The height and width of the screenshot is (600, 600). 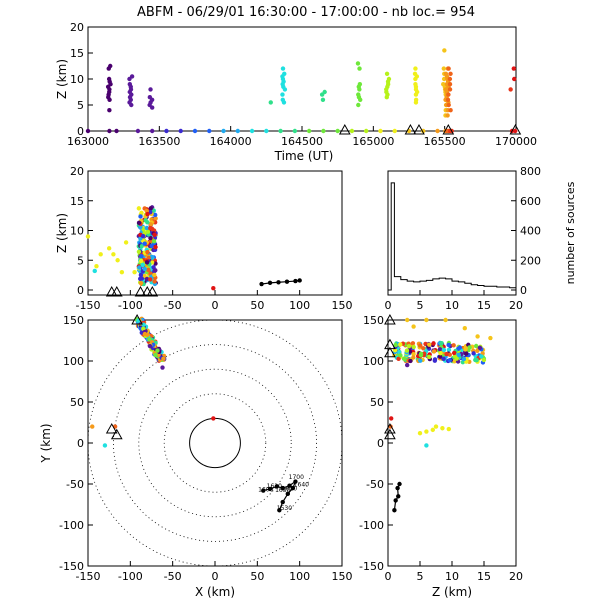 I want to click on y-tick-label: 150, so click(x=73, y=320).